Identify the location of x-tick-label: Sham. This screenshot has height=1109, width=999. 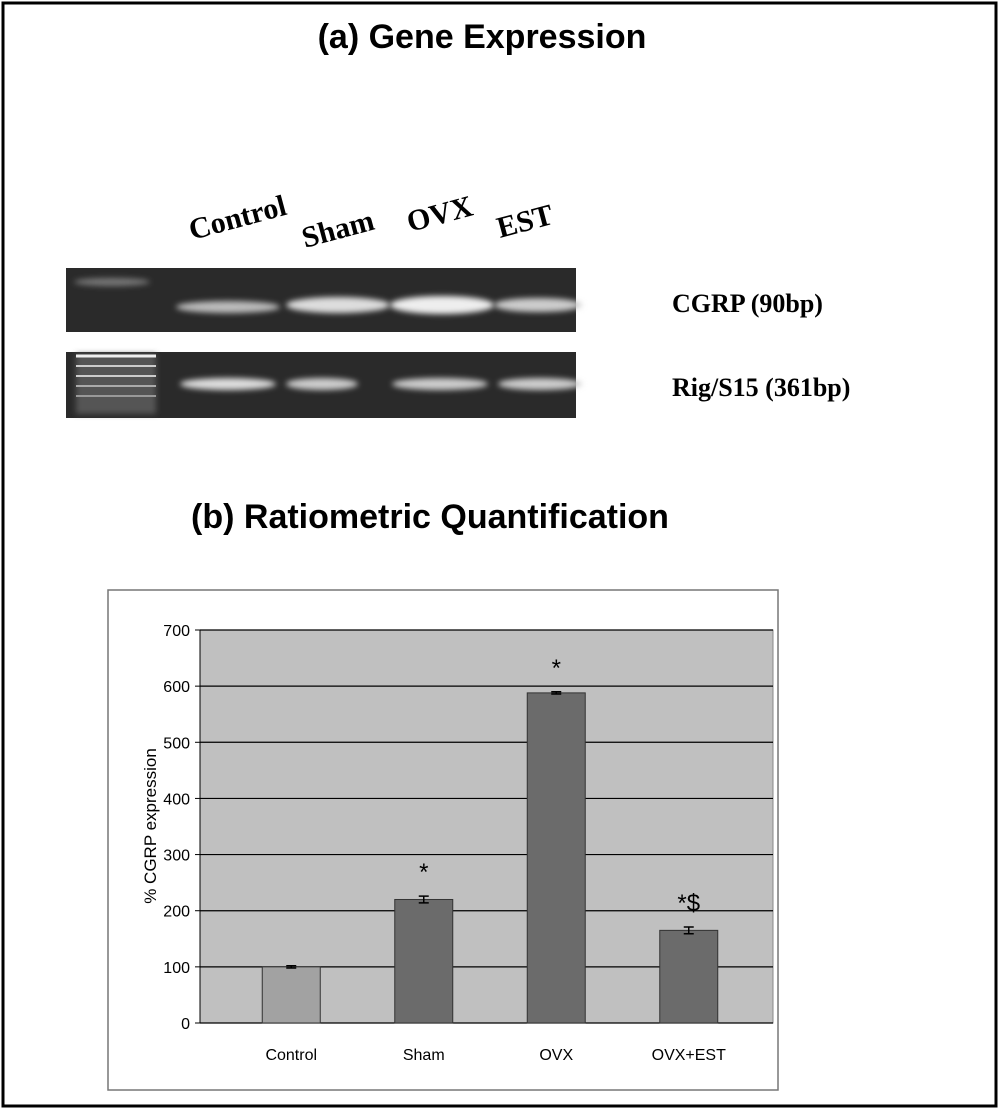
(424, 1055).